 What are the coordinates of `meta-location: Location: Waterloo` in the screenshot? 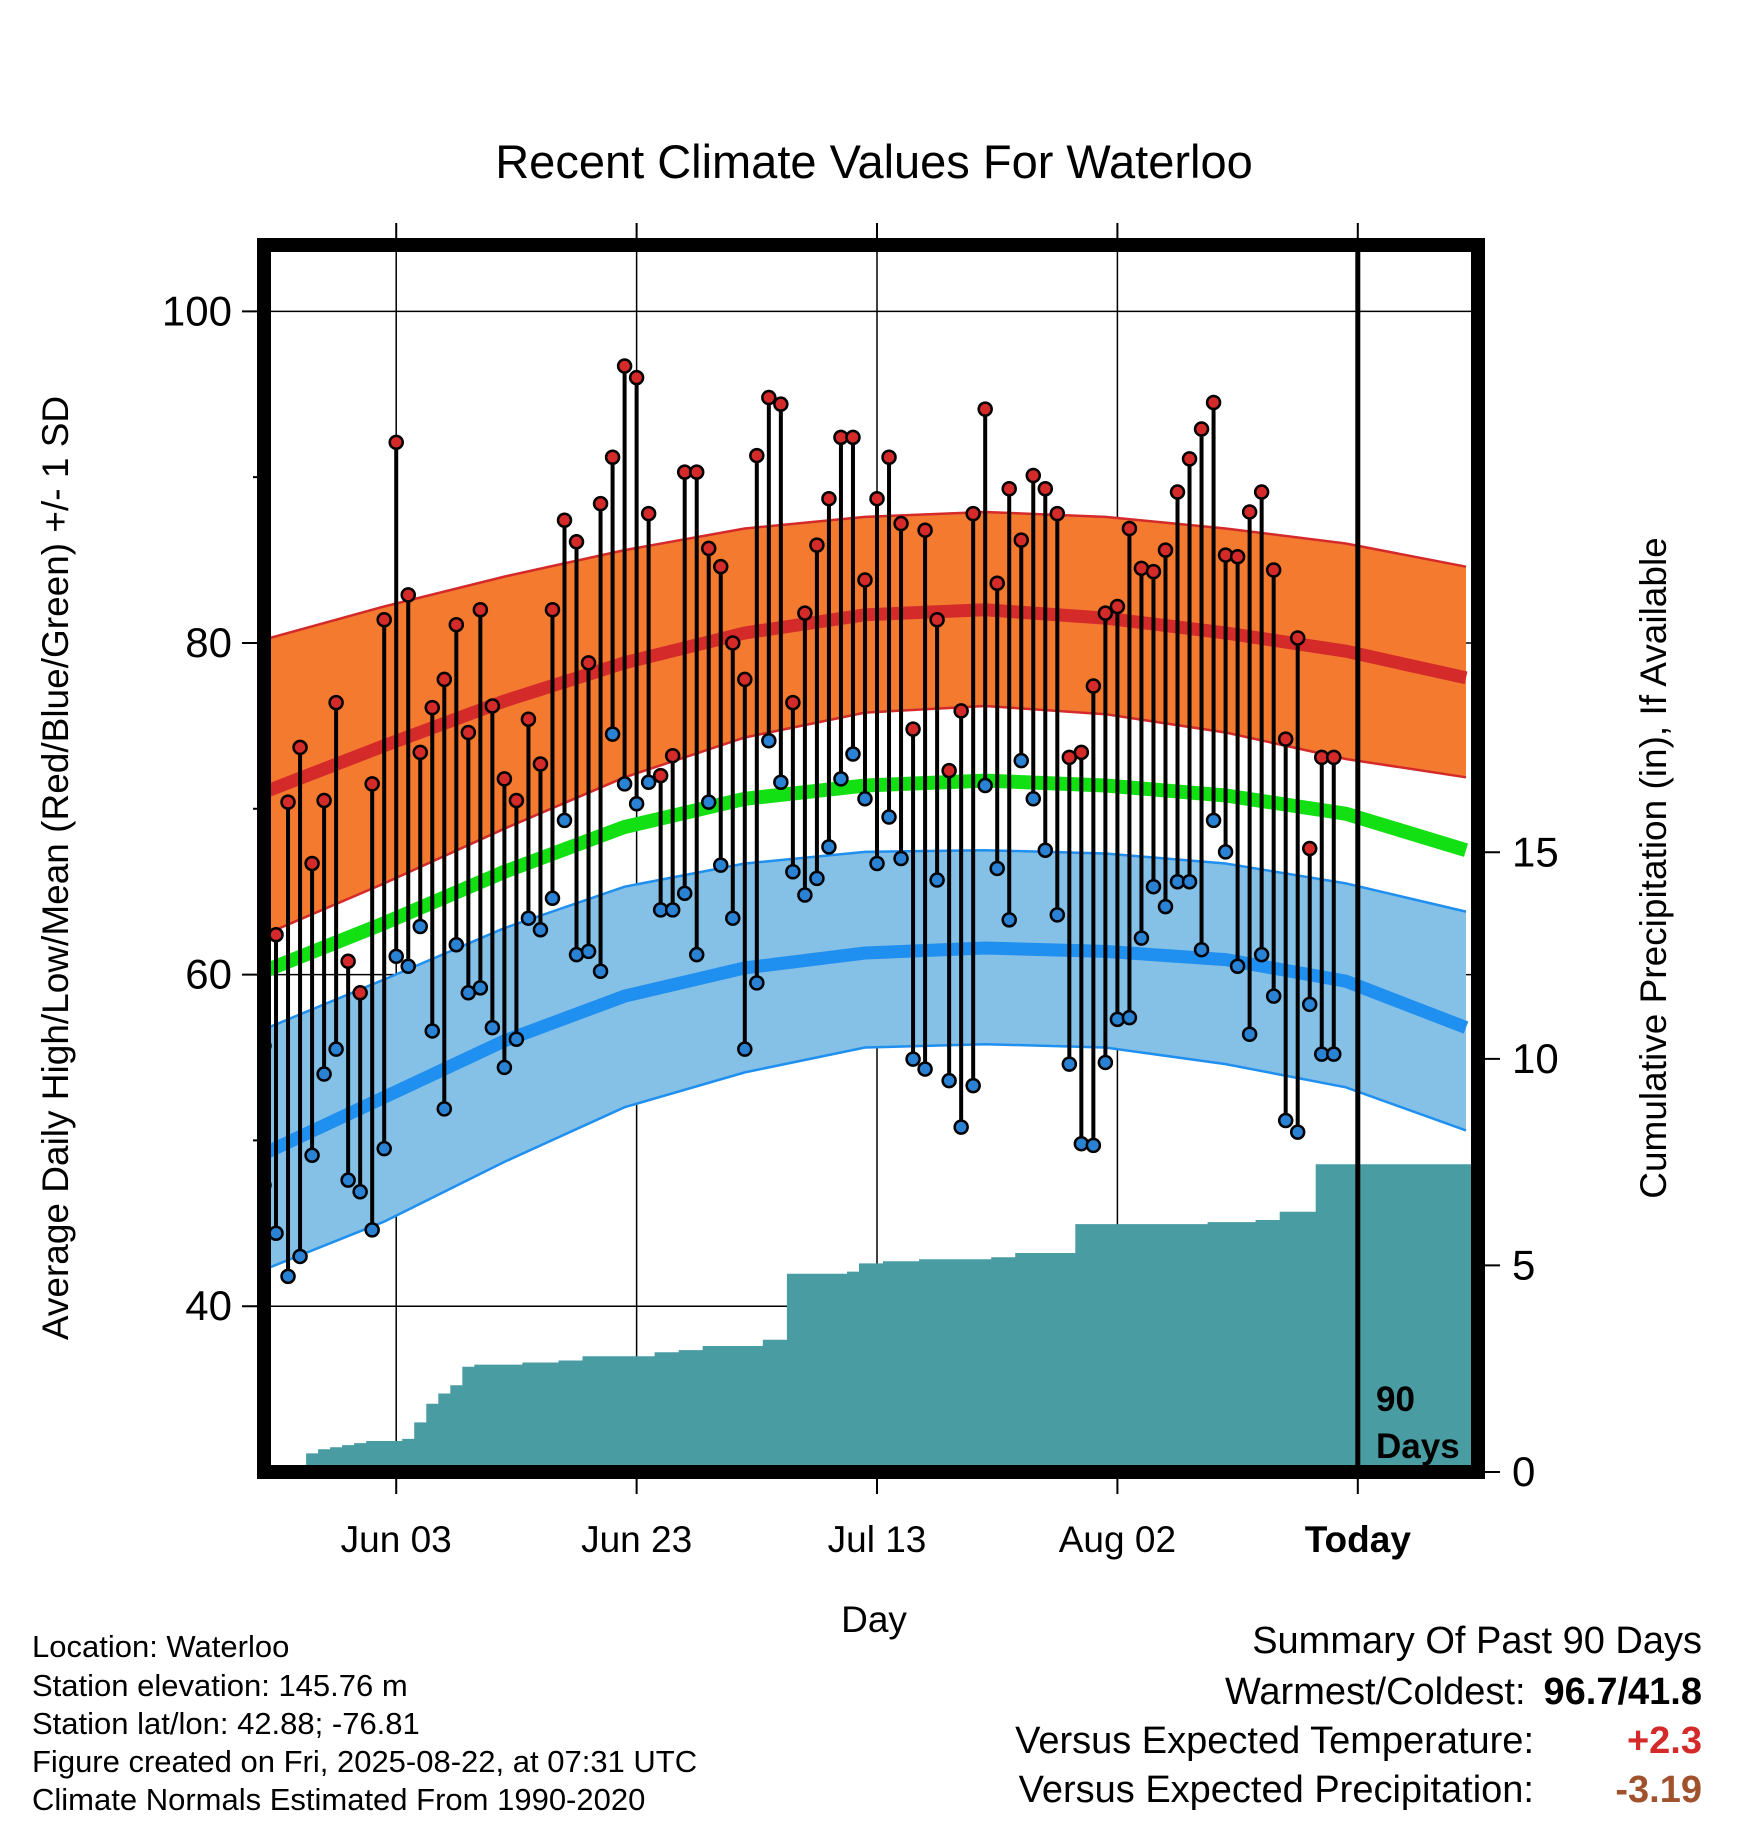 It's located at (161, 1646).